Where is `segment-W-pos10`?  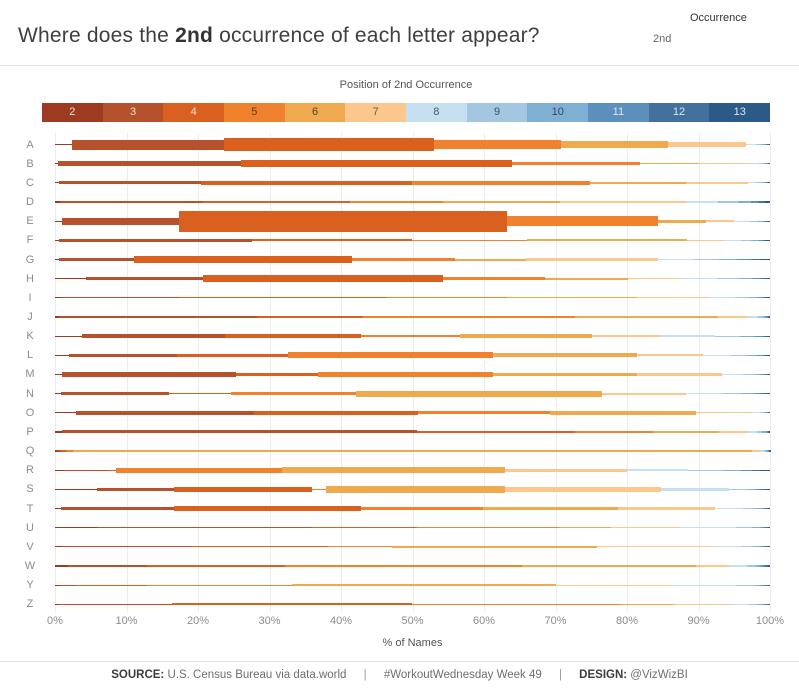 segment-W-pos10 is located at coordinates (758, 566).